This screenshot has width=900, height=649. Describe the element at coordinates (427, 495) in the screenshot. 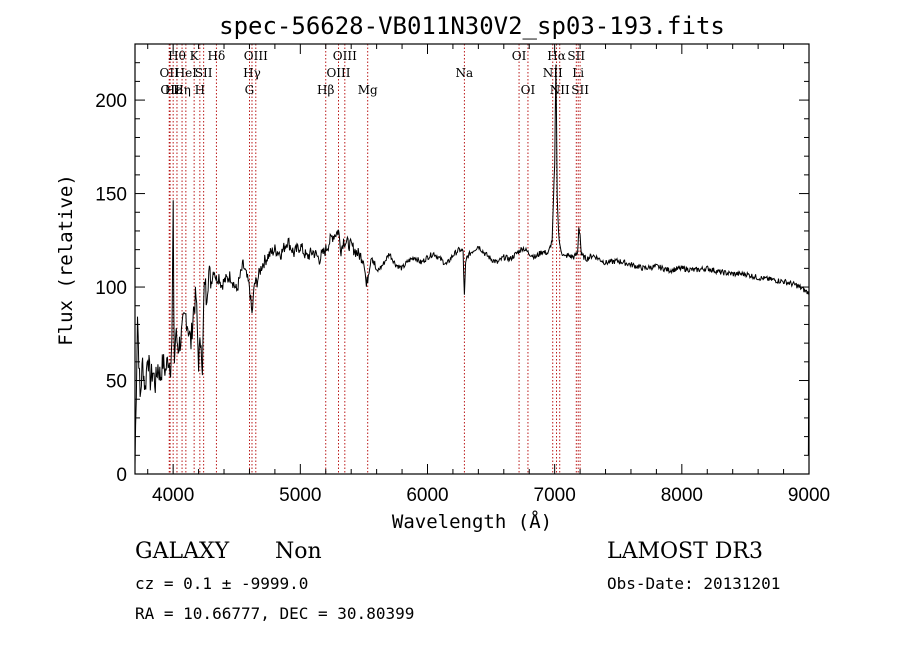

I see `x-tick-label: 6000` at that location.